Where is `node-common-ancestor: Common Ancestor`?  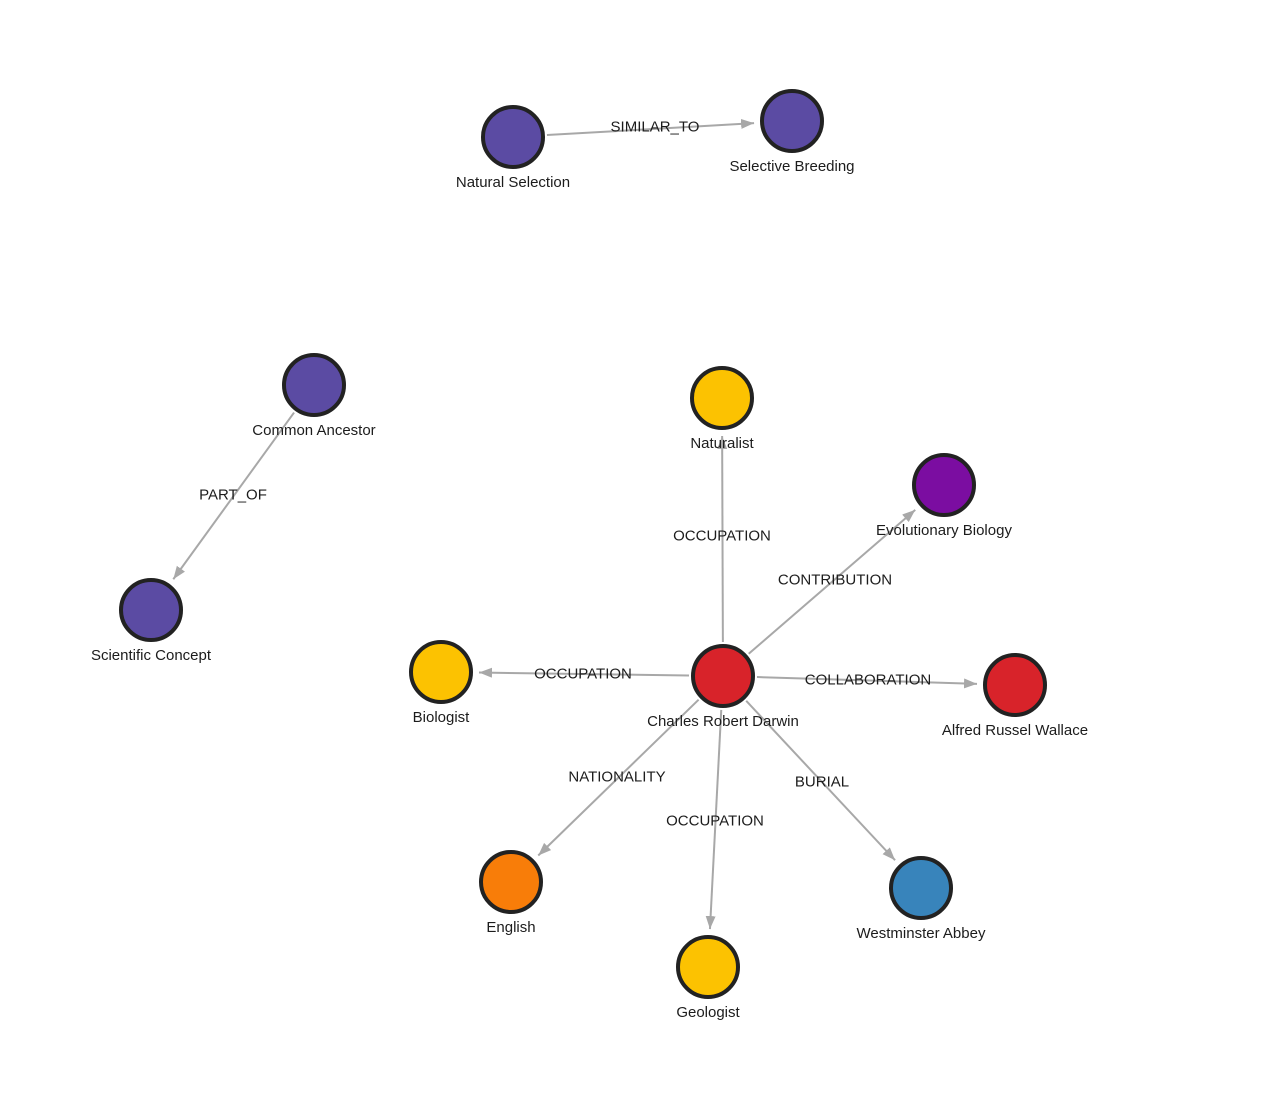 node-common-ancestor: Common Ancestor is located at coordinates (314, 396).